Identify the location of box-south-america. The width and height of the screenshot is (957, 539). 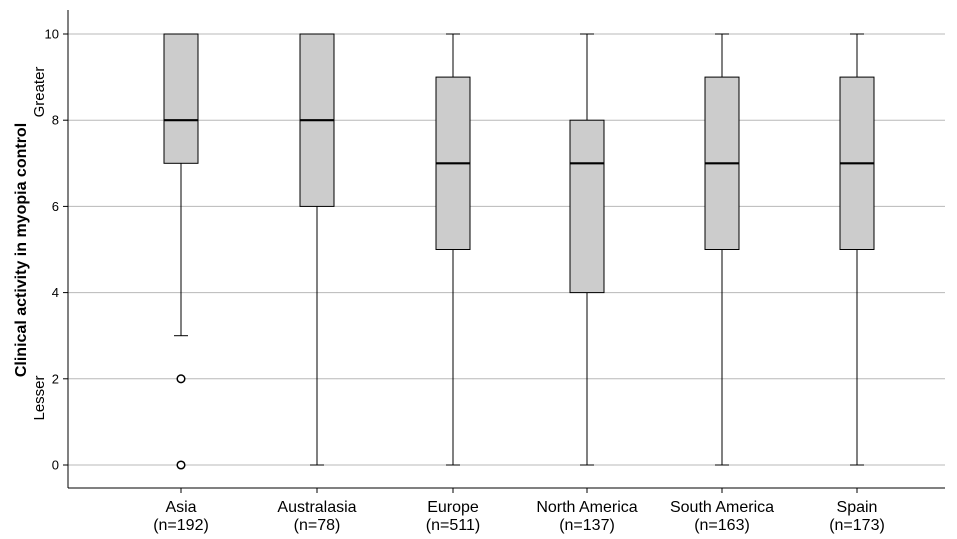
(722, 249).